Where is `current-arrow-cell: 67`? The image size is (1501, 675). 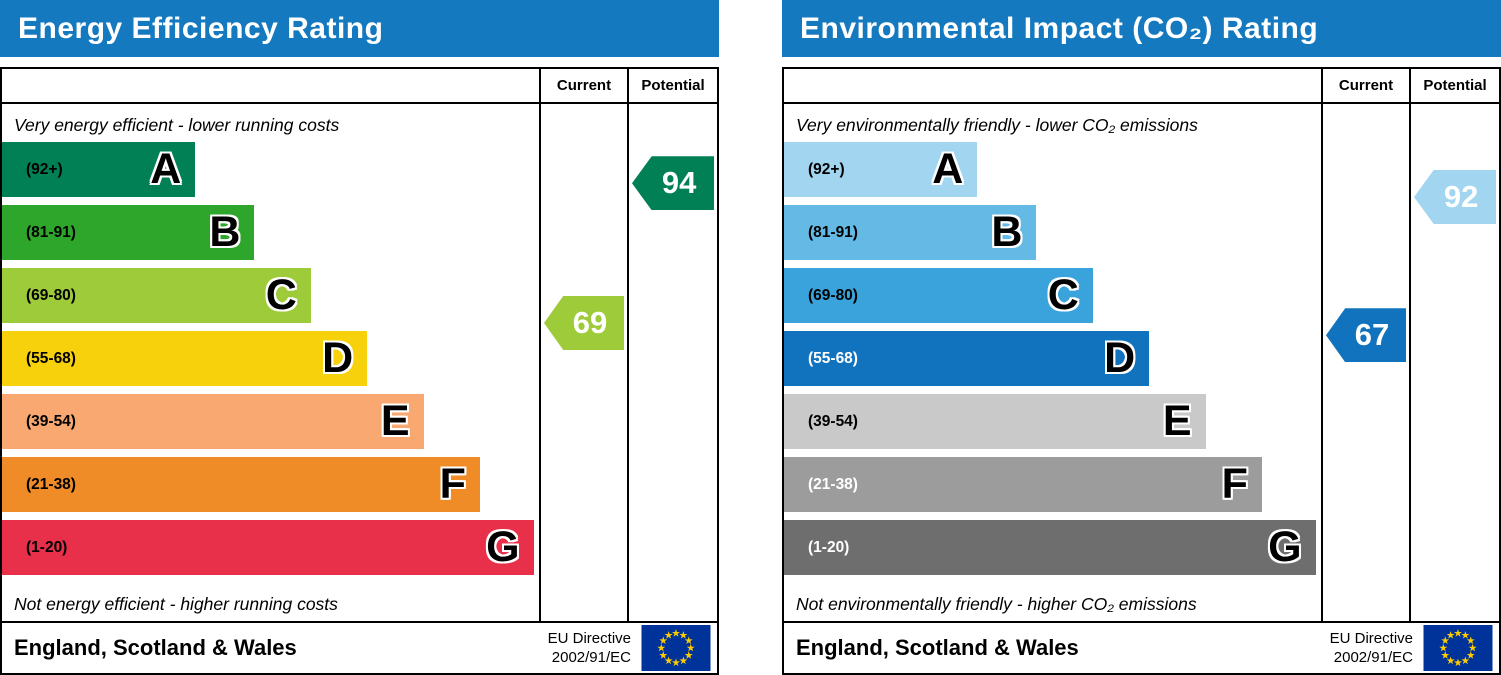
current-arrow-cell: 67 is located at coordinates (1365, 362).